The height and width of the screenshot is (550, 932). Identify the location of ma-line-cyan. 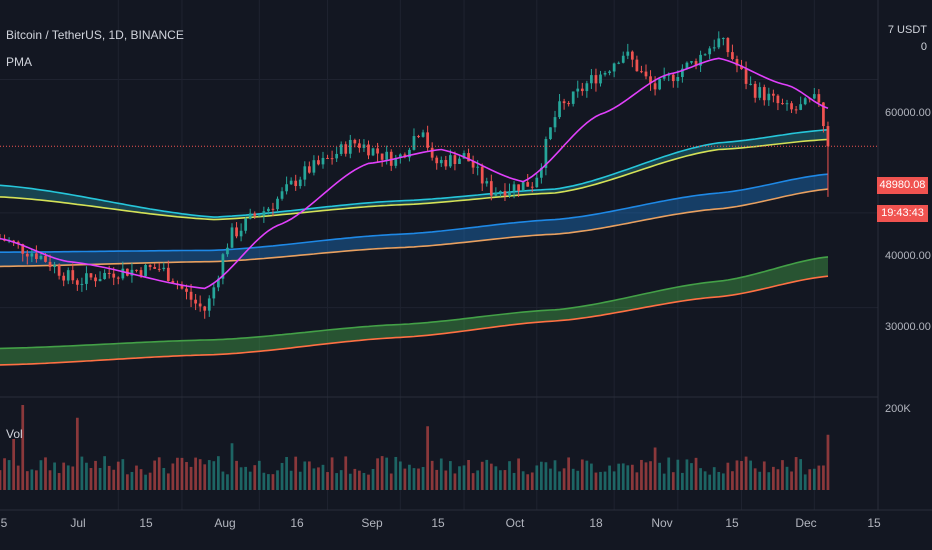
(414, 173).